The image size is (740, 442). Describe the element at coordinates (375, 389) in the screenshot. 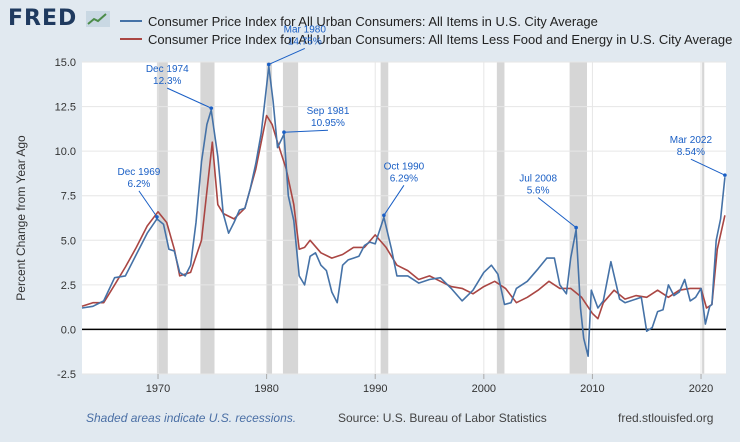

I see `x-tick-label: 1990` at that location.